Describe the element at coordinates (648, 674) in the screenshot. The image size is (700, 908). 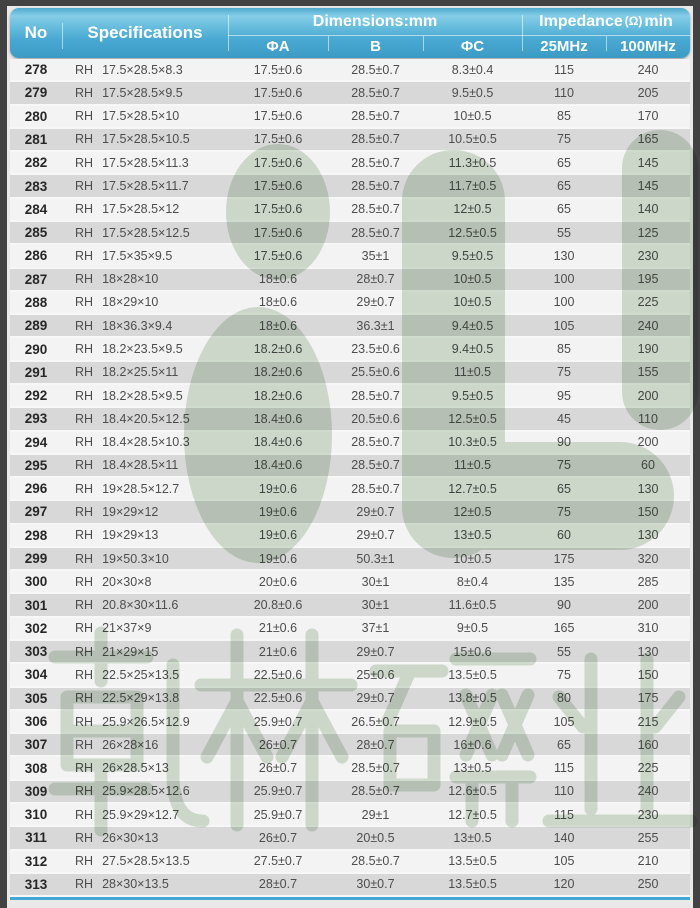
I see `cell-impedance-100mhz: 150` at that location.